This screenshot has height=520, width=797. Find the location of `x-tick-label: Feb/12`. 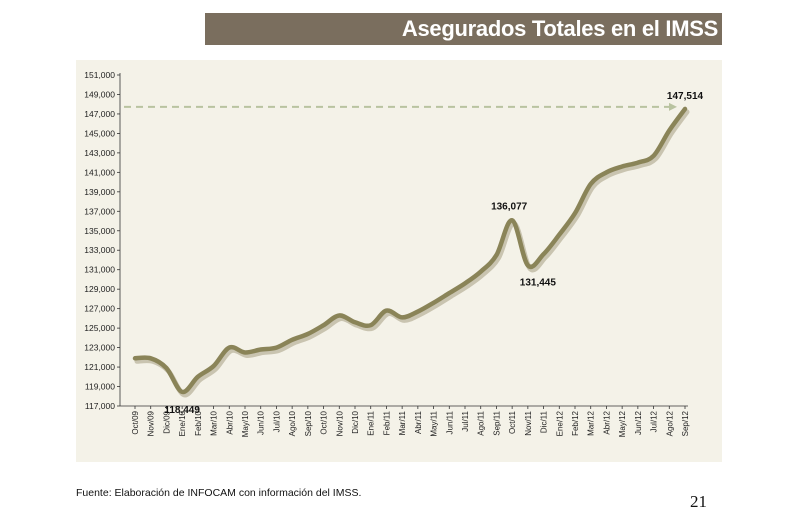

x-tick-label: Feb/12 is located at coordinates (575, 422).